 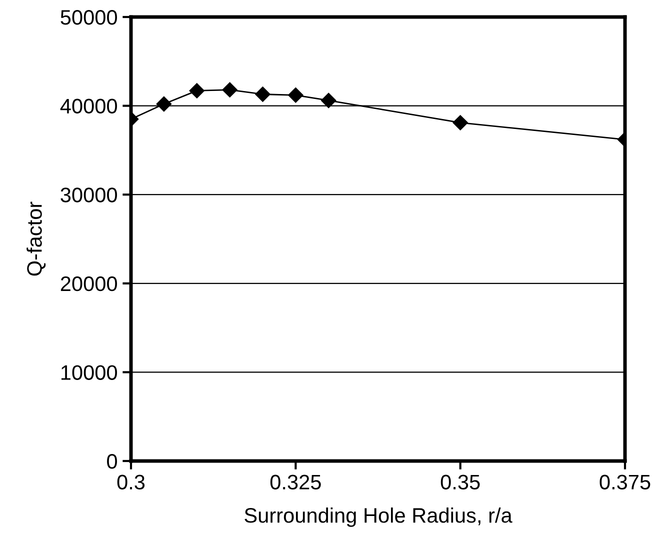 What do you see at coordinates (88, 195) in the screenshot?
I see `y-tick-label: 30000` at bounding box center [88, 195].